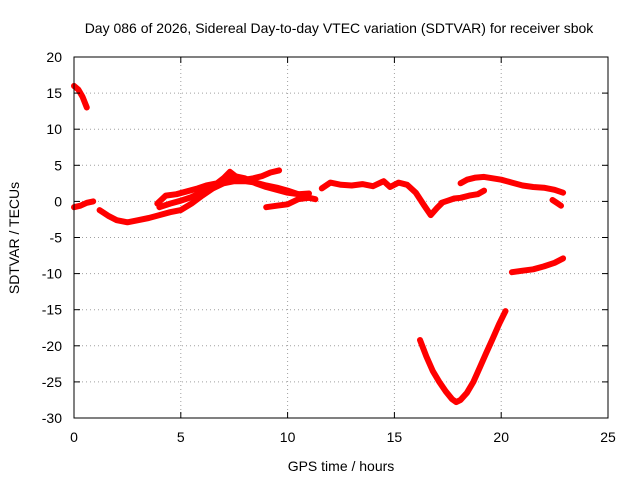 Image resolution: width=640 pixels, height=480 pixels. What do you see at coordinates (463, 196) in the screenshot?
I see `series-trace-h` at bounding box center [463, 196].